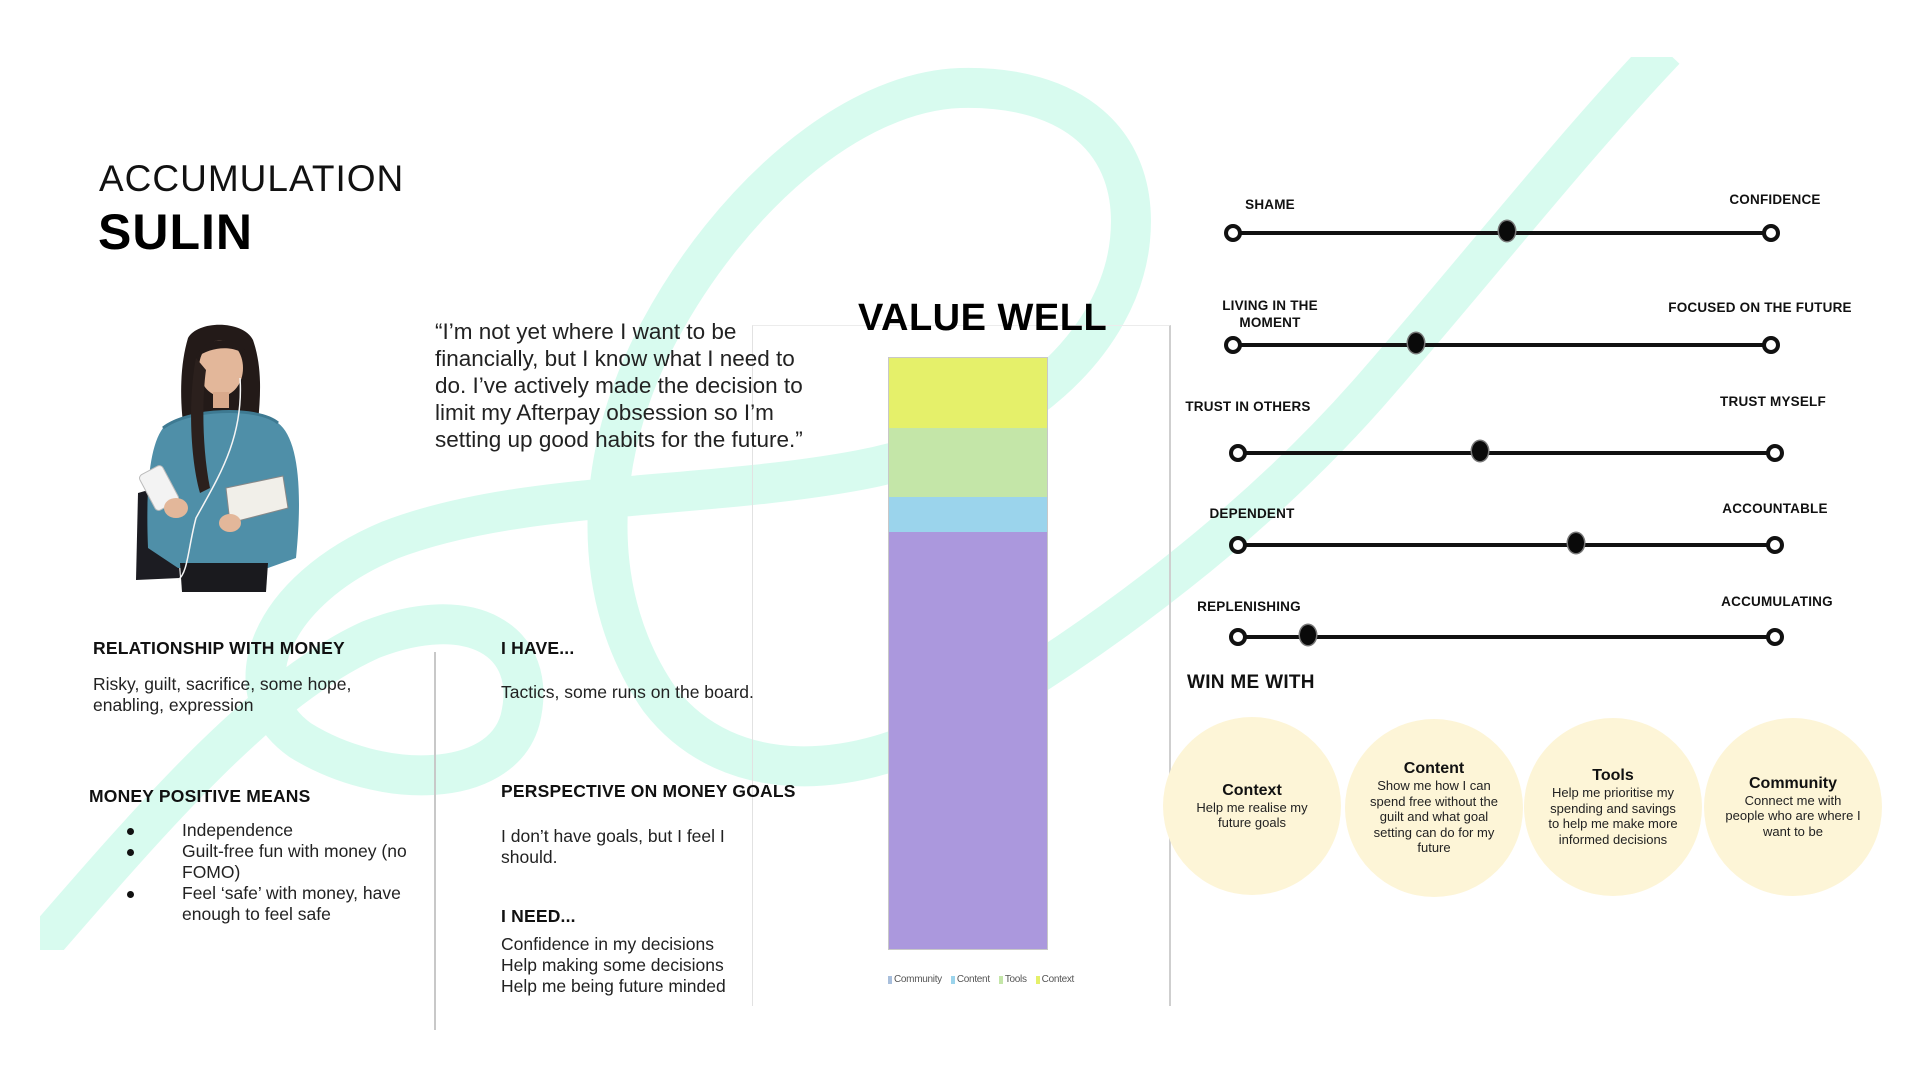 Image resolution: width=1920 pixels, height=1080 pixels. I want to click on value-well-chart-frame, so click(961, 665).